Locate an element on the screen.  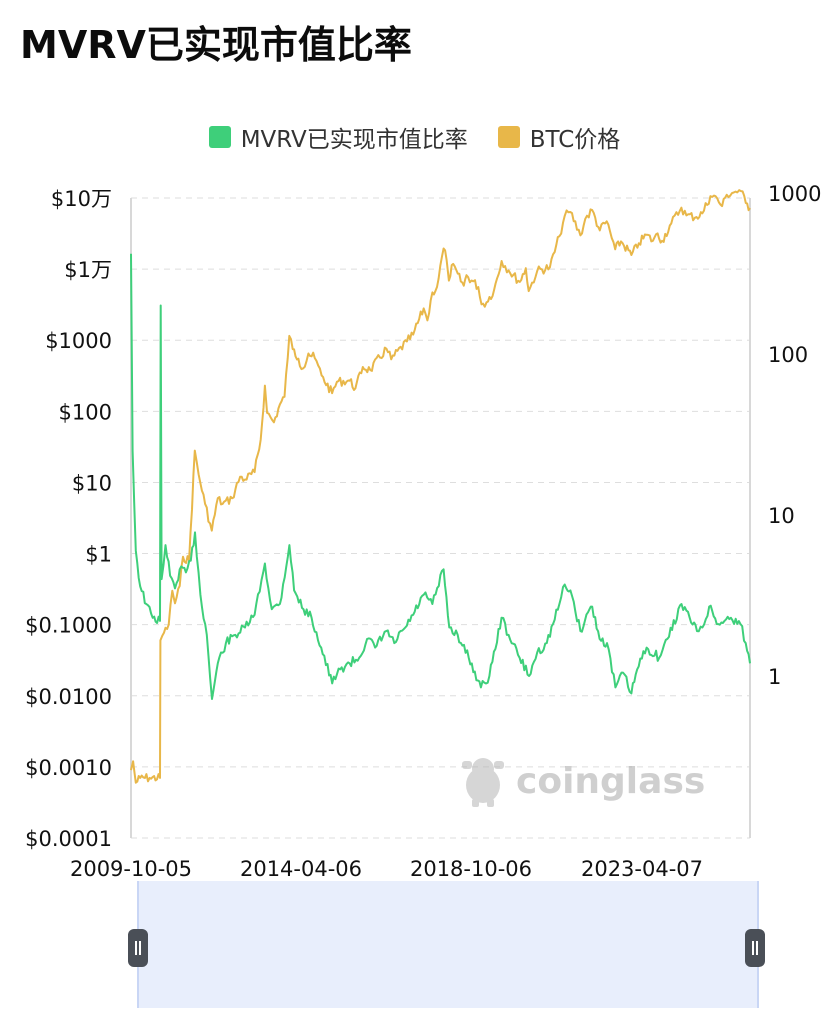
legend-swatch-btc is located at coordinates (508, 137).